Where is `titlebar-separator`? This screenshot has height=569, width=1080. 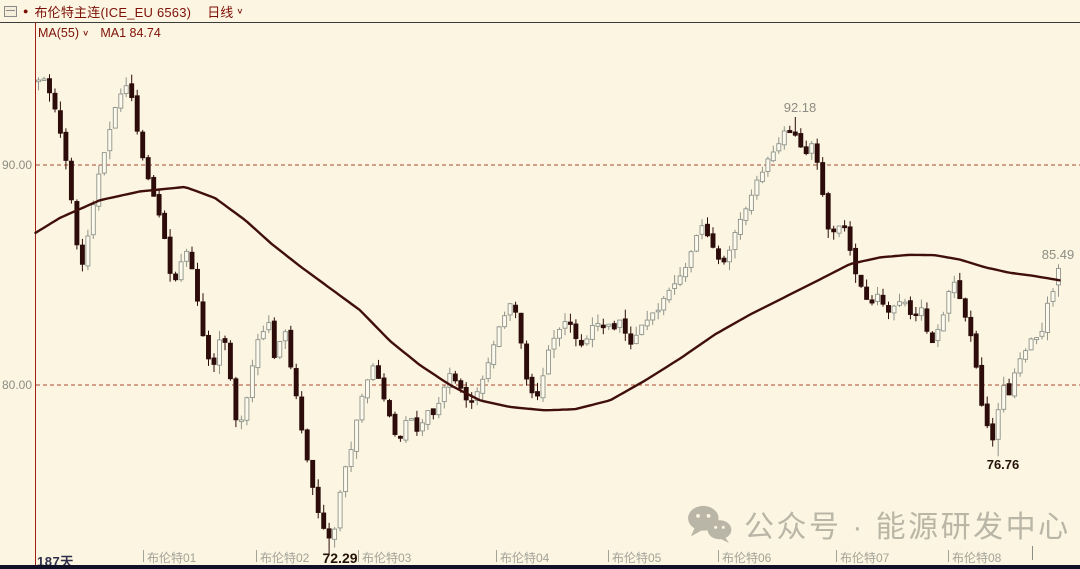 titlebar-separator is located at coordinates (540, 22).